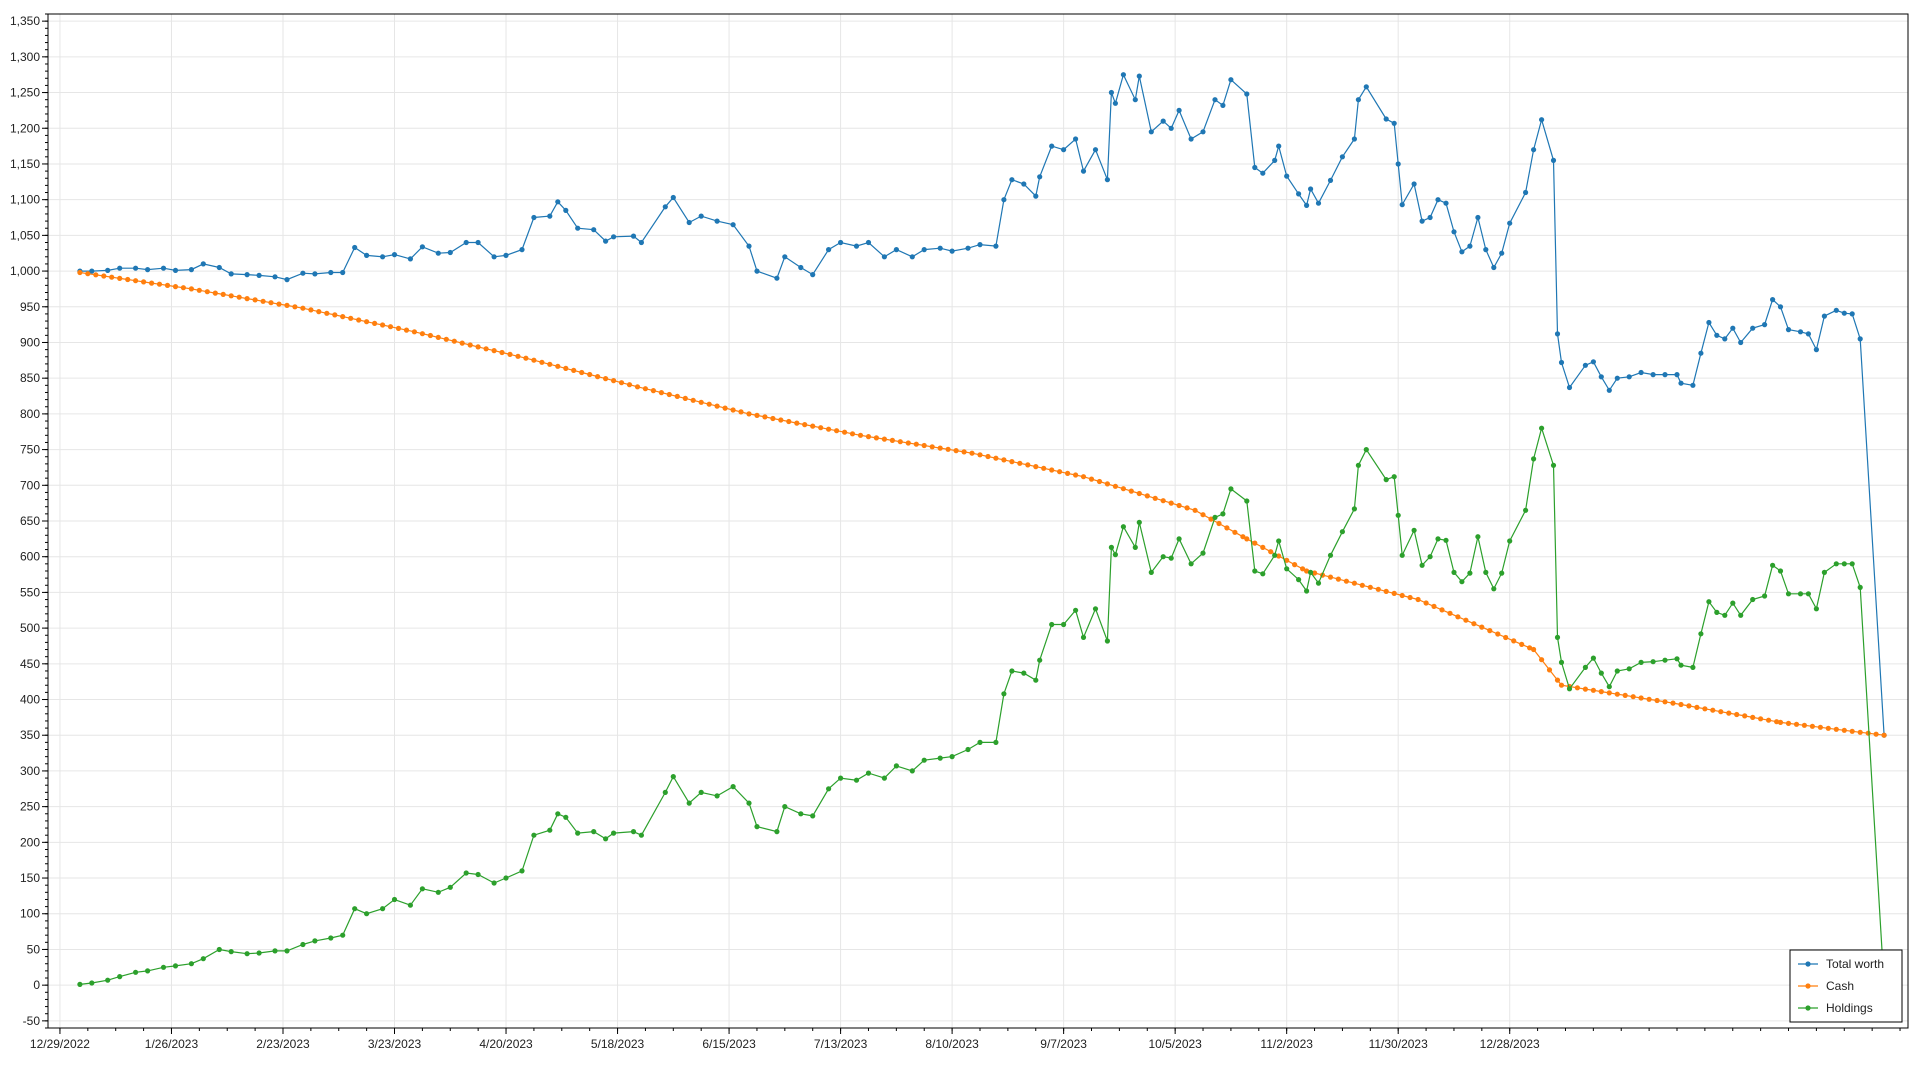  I want to click on x-tick-label: 1/26/2023, so click(172, 1044).